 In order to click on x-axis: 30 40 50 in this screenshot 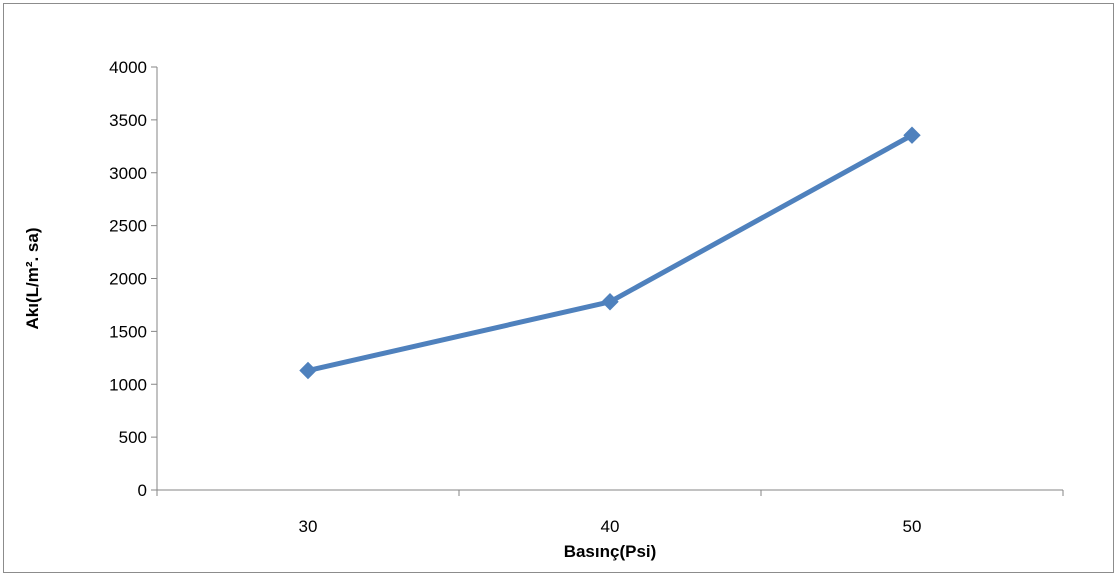, I will do `click(610, 512)`.